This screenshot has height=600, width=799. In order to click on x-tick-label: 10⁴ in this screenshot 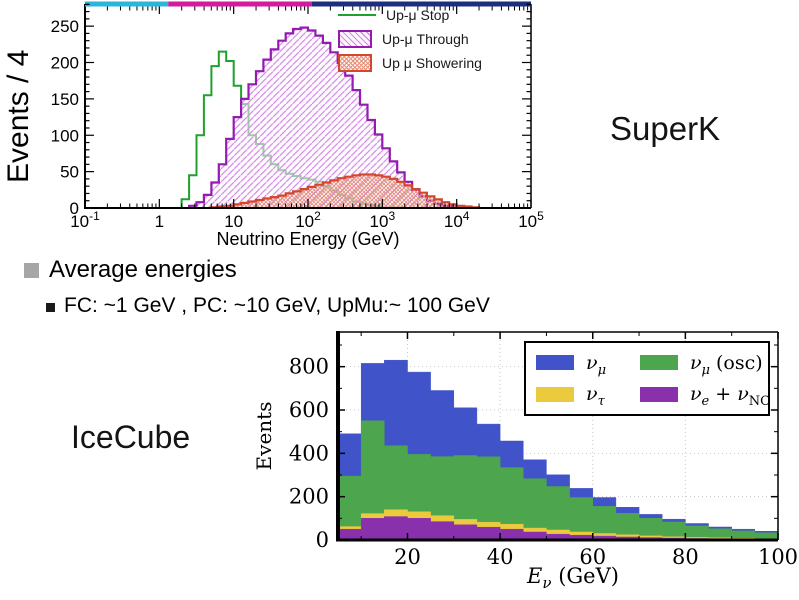, I will do `click(457, 220)`.